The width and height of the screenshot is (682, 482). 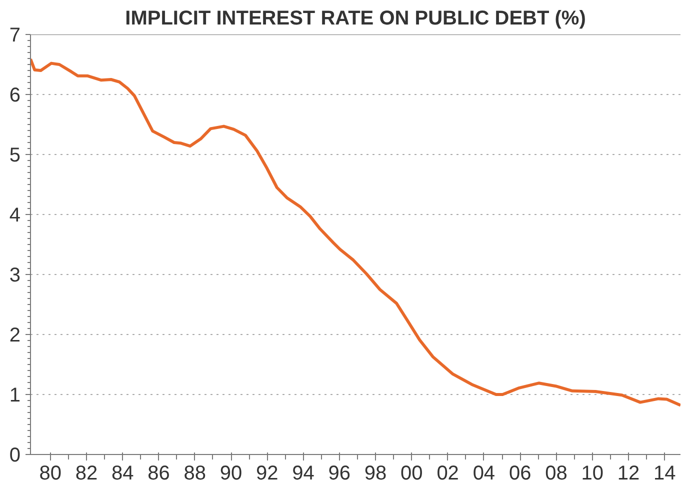 I want to click on x-tick-label: 80, so click(x=50, y=472).